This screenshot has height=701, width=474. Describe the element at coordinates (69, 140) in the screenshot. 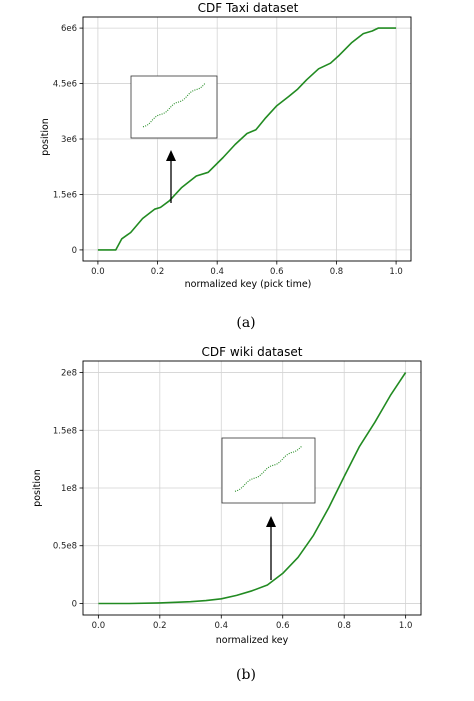

I see `chart-a-ytick-label: 3e6` at that location.